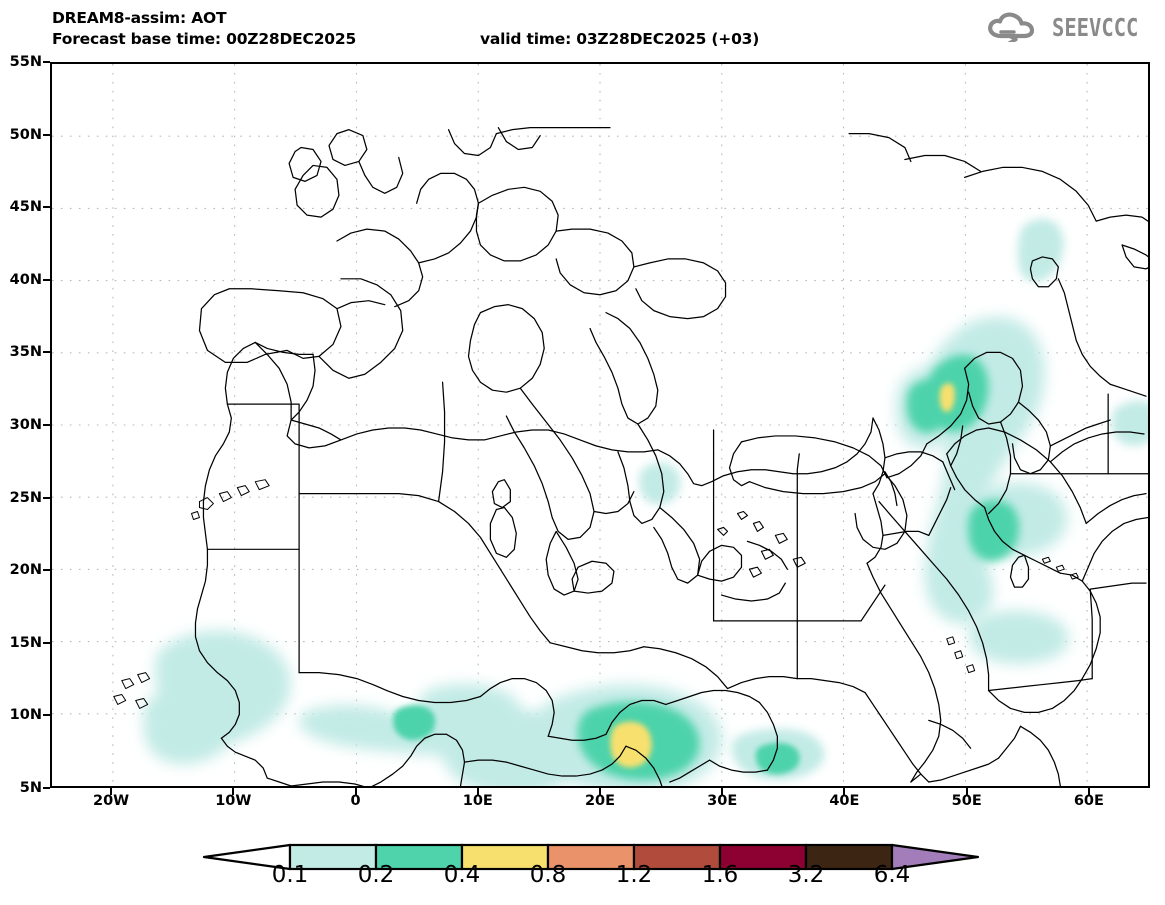 The image size is (1165, 905). I want to click on y-axis-label-40n: 40N, so click(25, 279).